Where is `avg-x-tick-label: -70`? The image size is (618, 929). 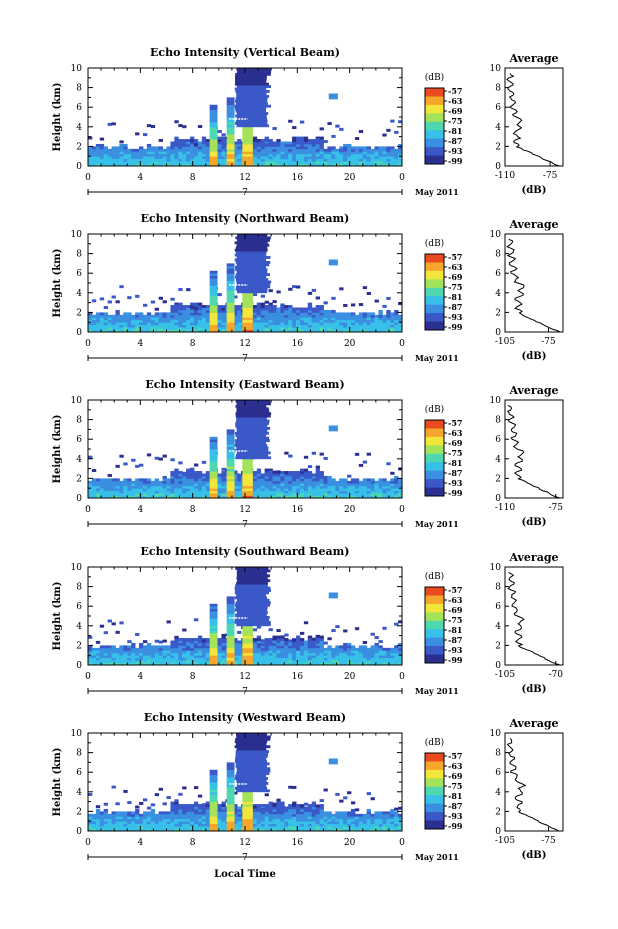
avg-x-tick-label: -70 is located at coordinates (556, 675).